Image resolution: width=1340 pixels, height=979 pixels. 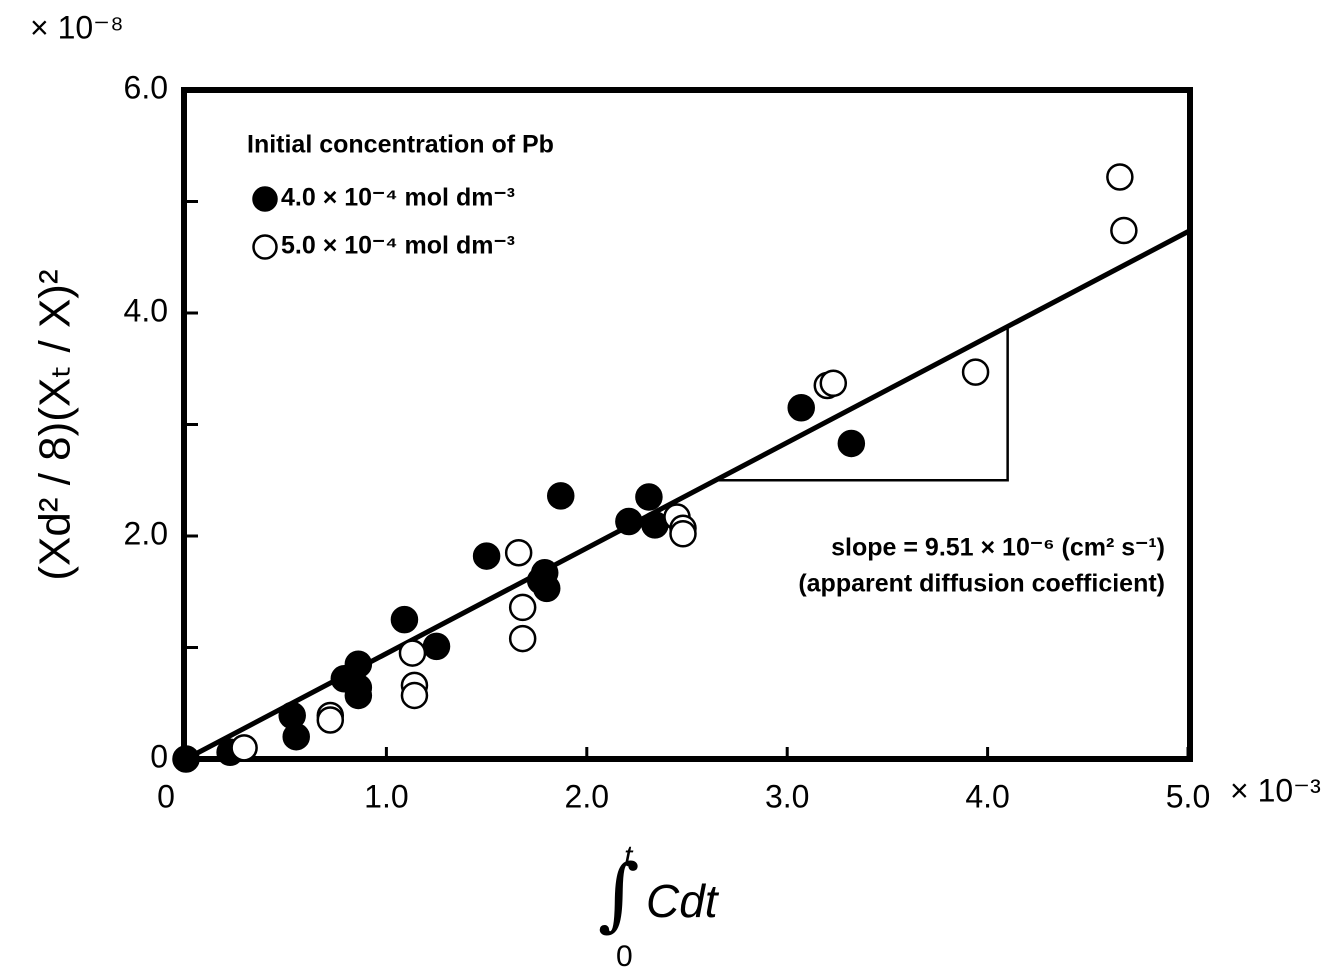 I want to click on slope-triangle, so click(x=863, y=403).